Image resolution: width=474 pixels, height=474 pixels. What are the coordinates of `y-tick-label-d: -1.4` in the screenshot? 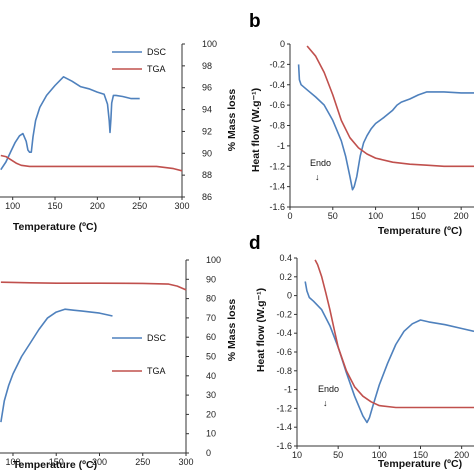 It's located at (284, 427).